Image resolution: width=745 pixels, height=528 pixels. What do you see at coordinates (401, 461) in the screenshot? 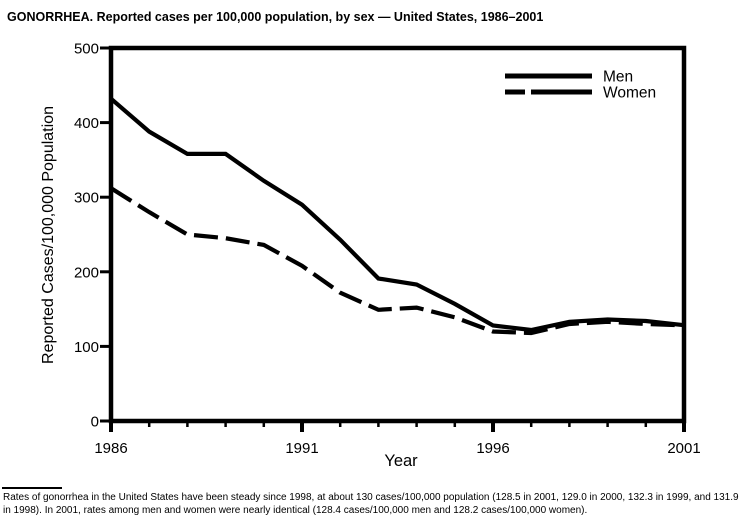
I see `x-axis-title: Year` at bounding box center [401, 461].